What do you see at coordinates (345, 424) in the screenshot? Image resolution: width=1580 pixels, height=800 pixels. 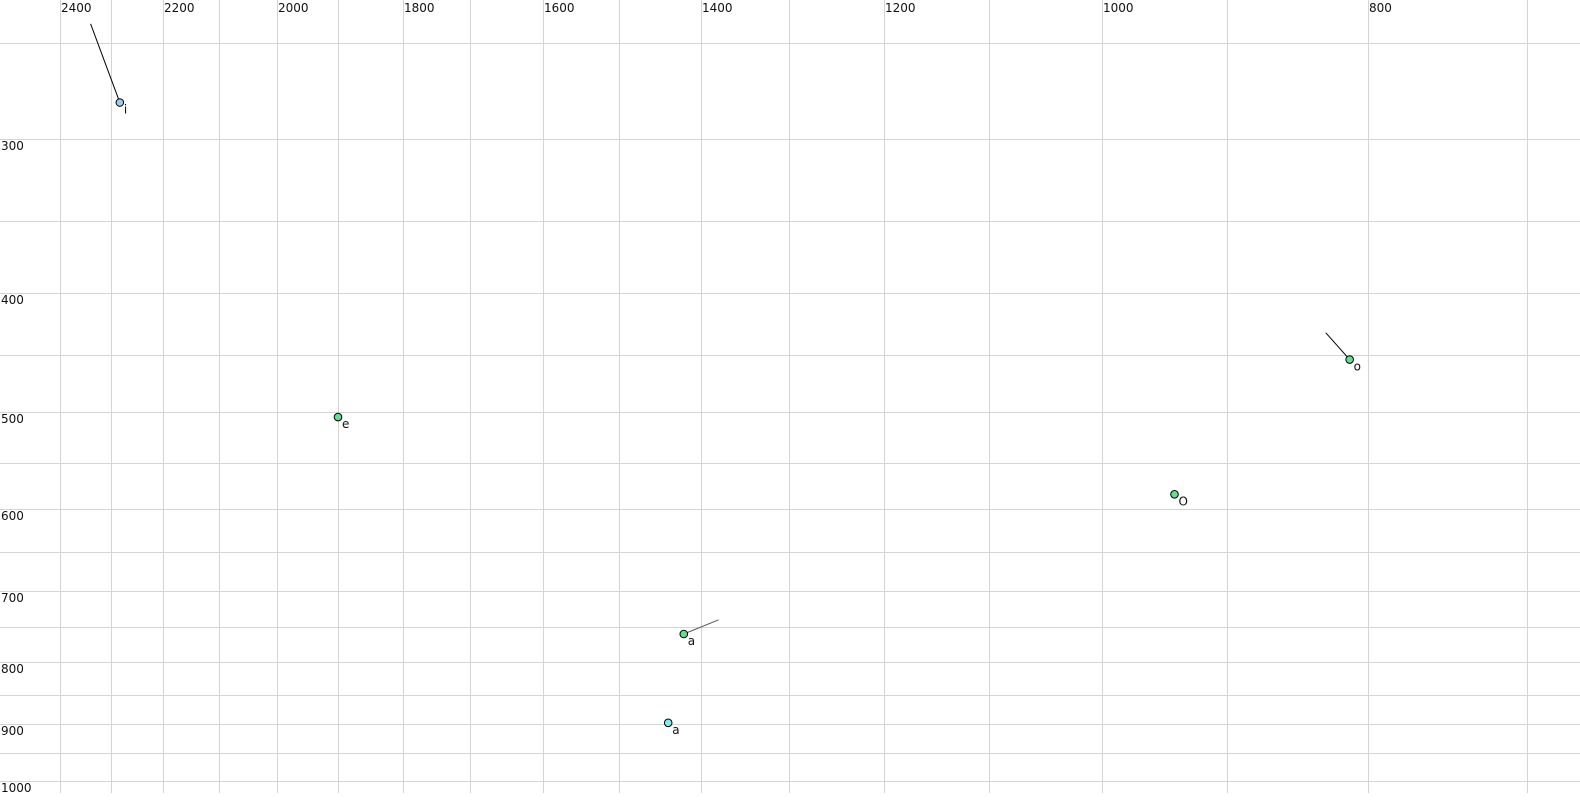 I see `point-label: e` at bounding box center [345, 424].